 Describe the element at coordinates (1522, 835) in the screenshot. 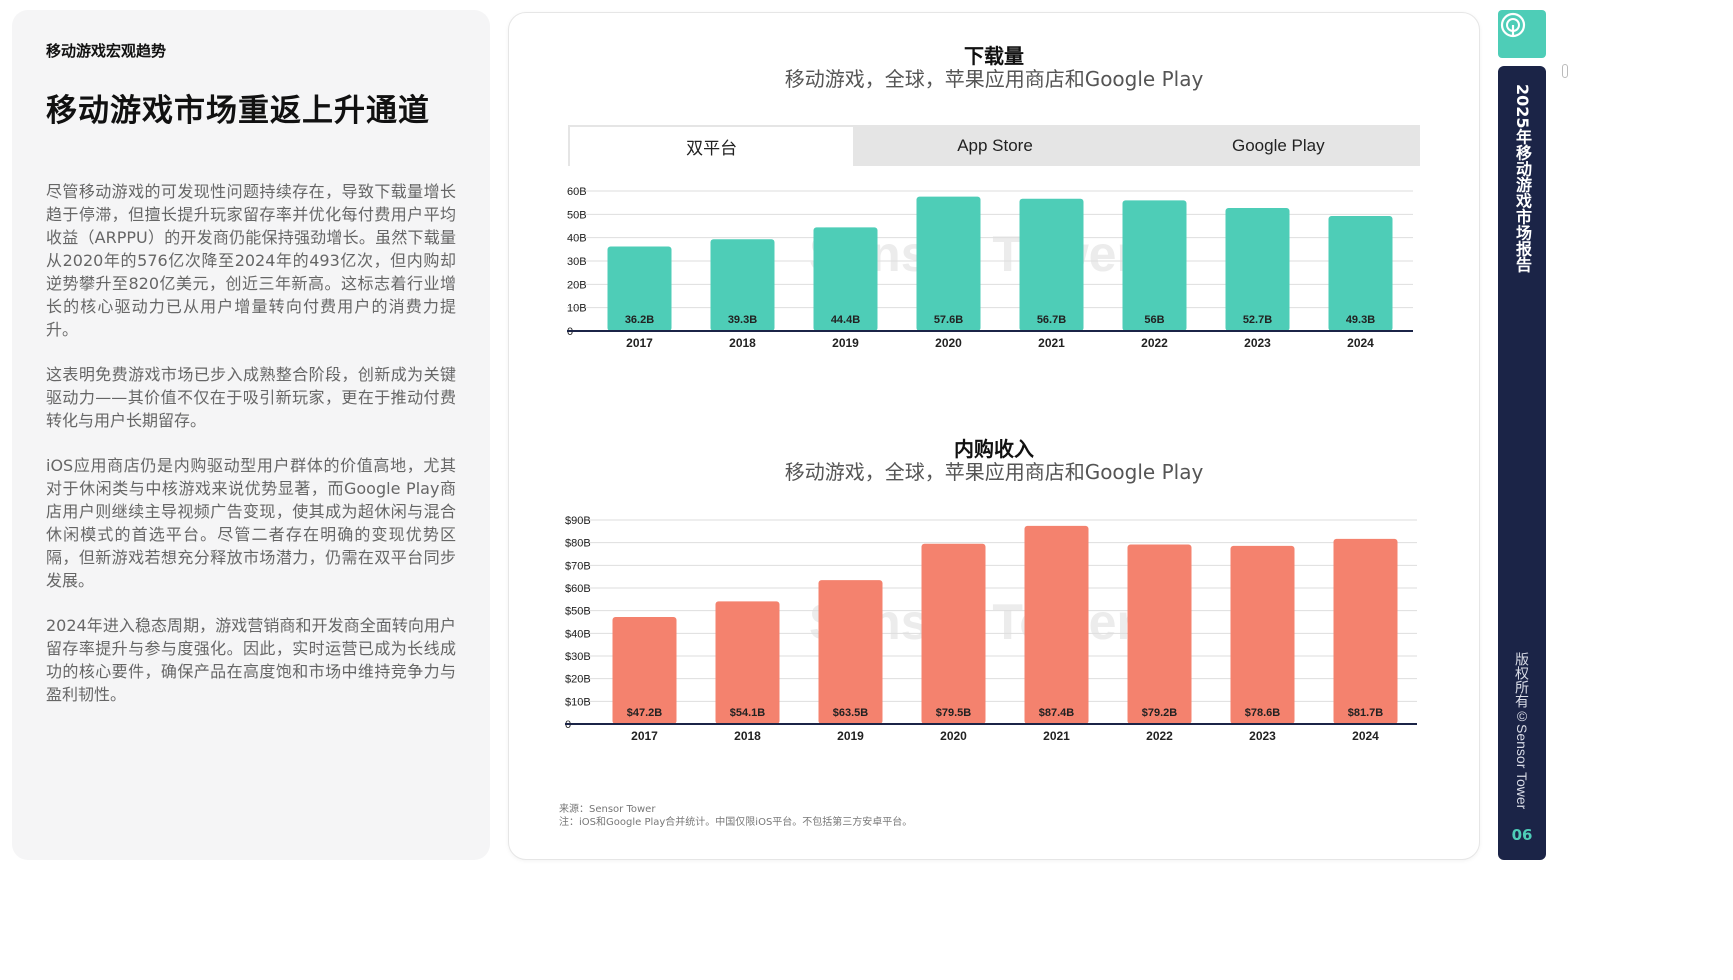

I see `page-number: 06` at that location.